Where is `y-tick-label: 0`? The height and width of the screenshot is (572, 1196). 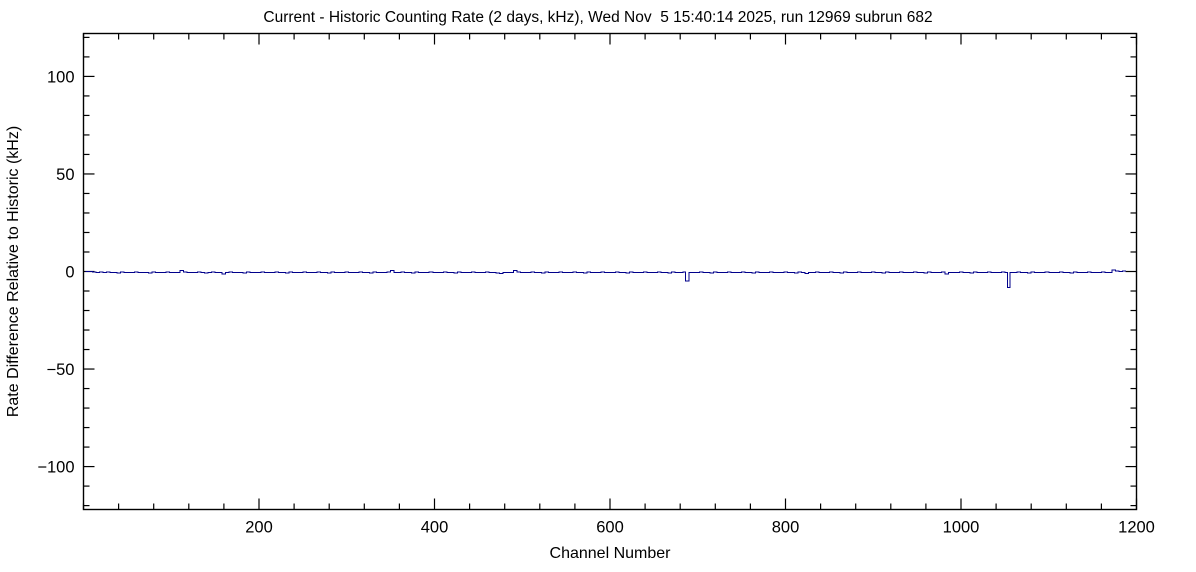
y-tick-label: 0 is located at coordinates (69, 273).